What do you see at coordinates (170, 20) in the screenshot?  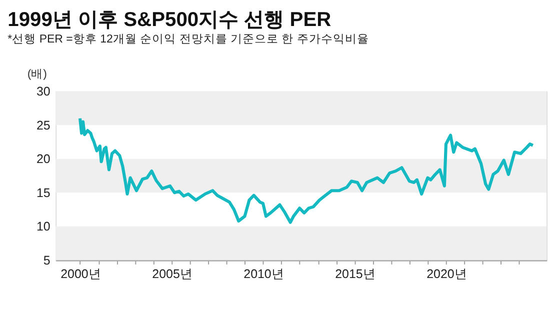 I see `chart-title: 1999년 이후 S&P500지수 선행 PER` at bounding box center [170, 20].